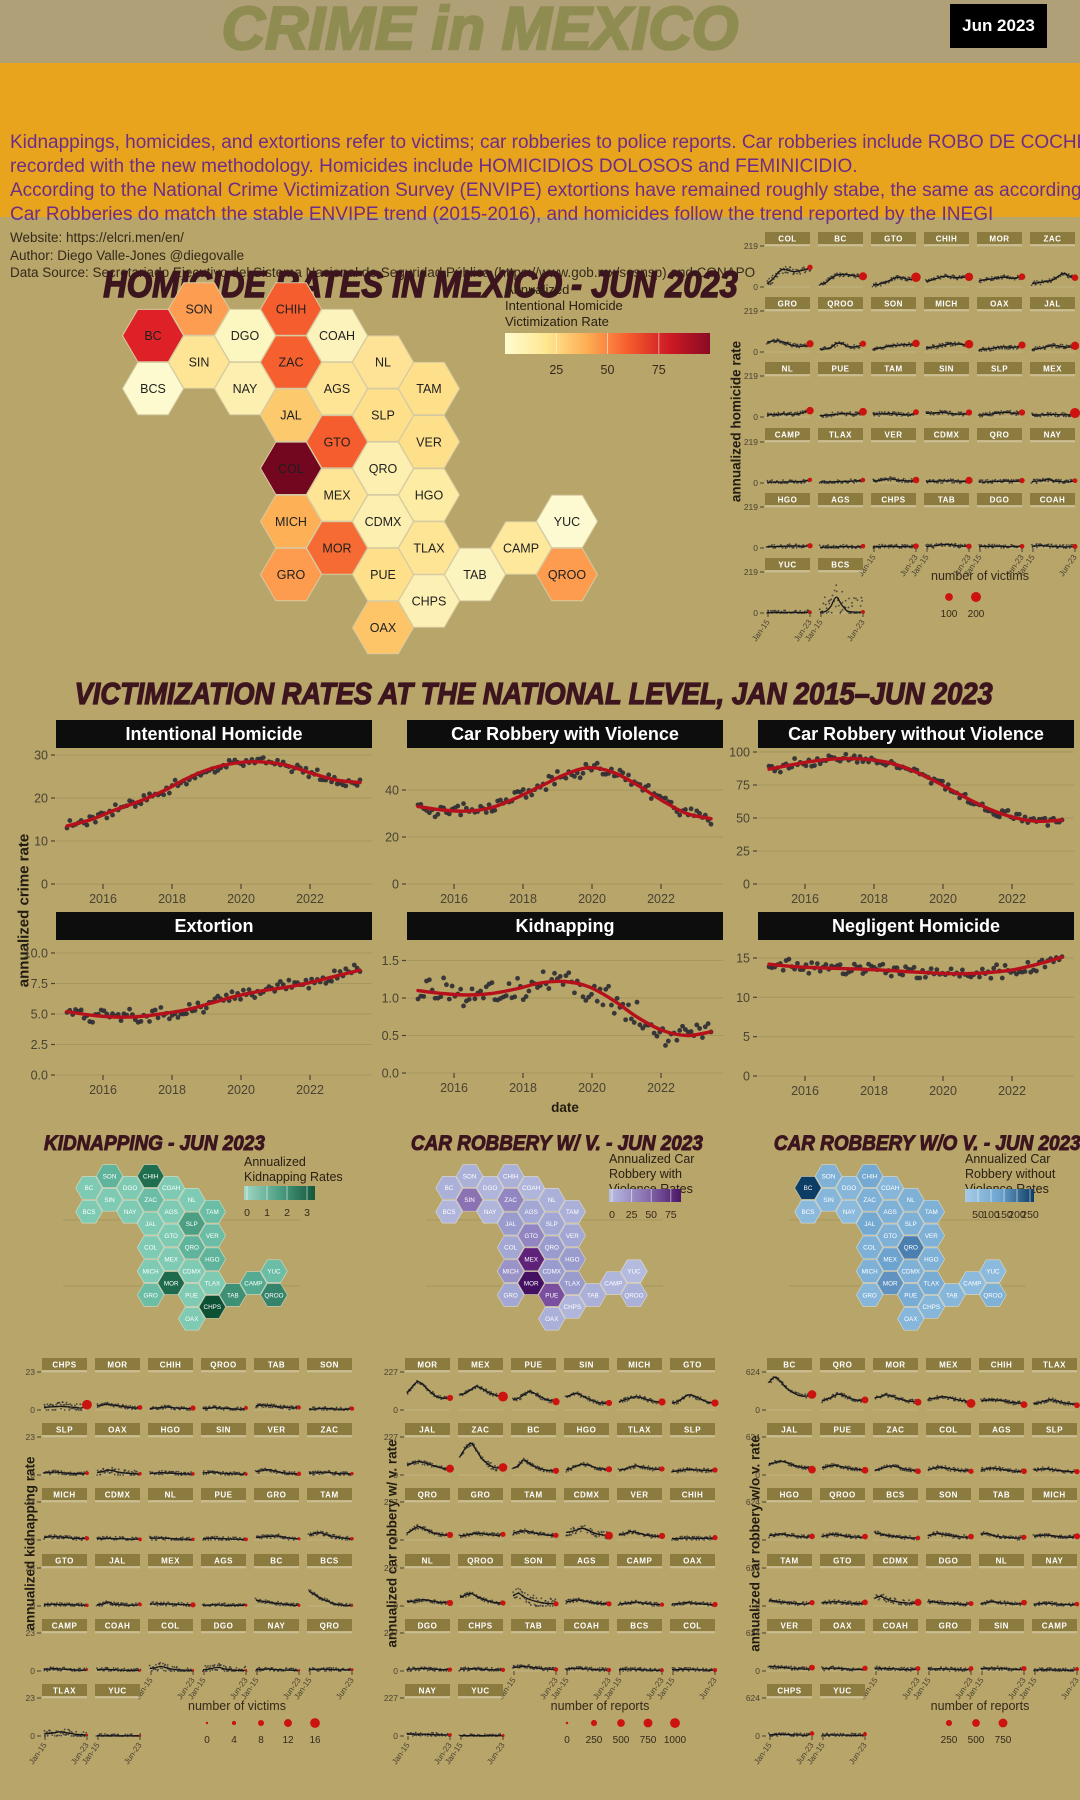 Image resolution: width=1080 pixels, height=1800 pixels. I want to click on end-dot-TAM, so click(812, 1602).